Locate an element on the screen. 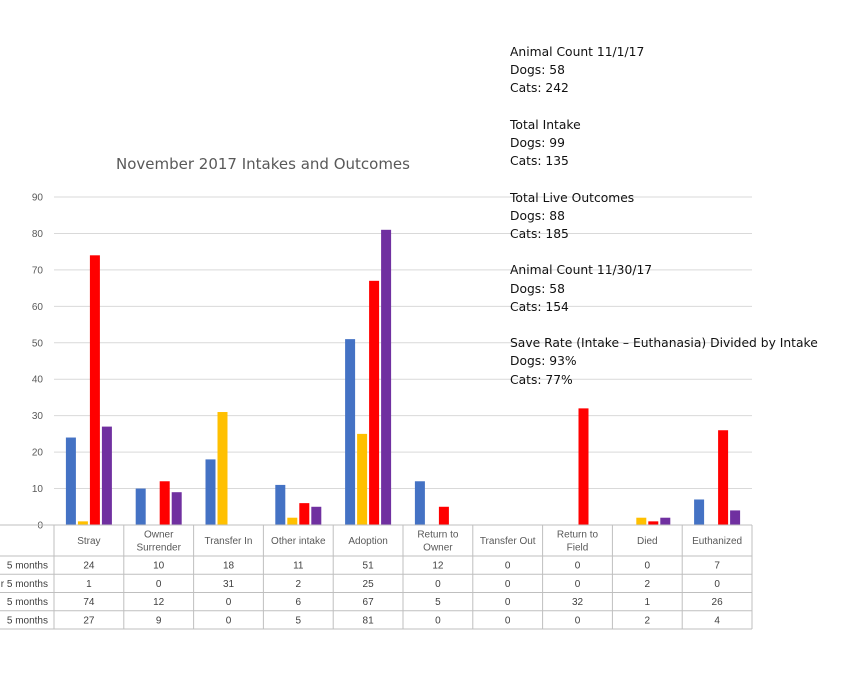 The height and width of the screenshot is (684, 845). stats-heading: Animal Count 11/1/17 is located at coordinates (577, 52).